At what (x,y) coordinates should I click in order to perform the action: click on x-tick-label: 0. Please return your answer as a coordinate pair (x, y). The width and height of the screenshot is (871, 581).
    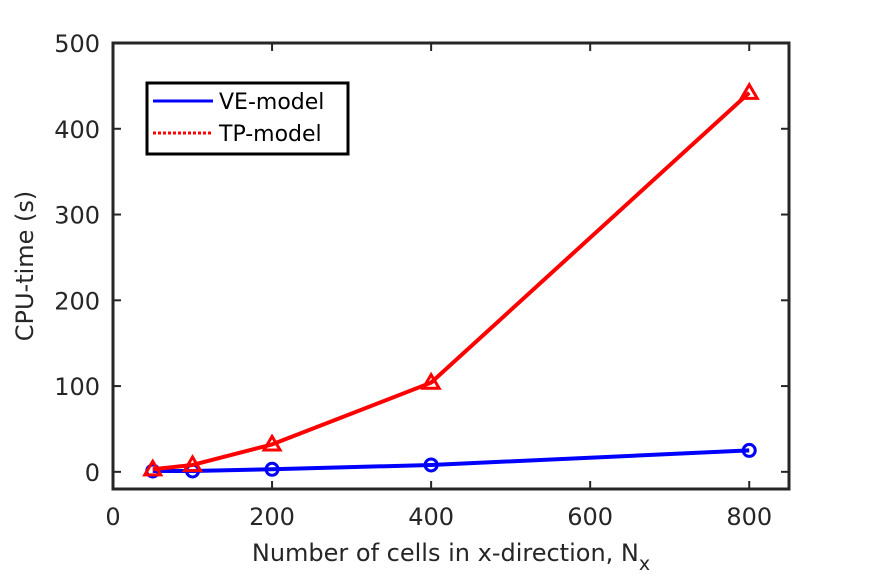
    Looking at the image, I should click on (112, 517).